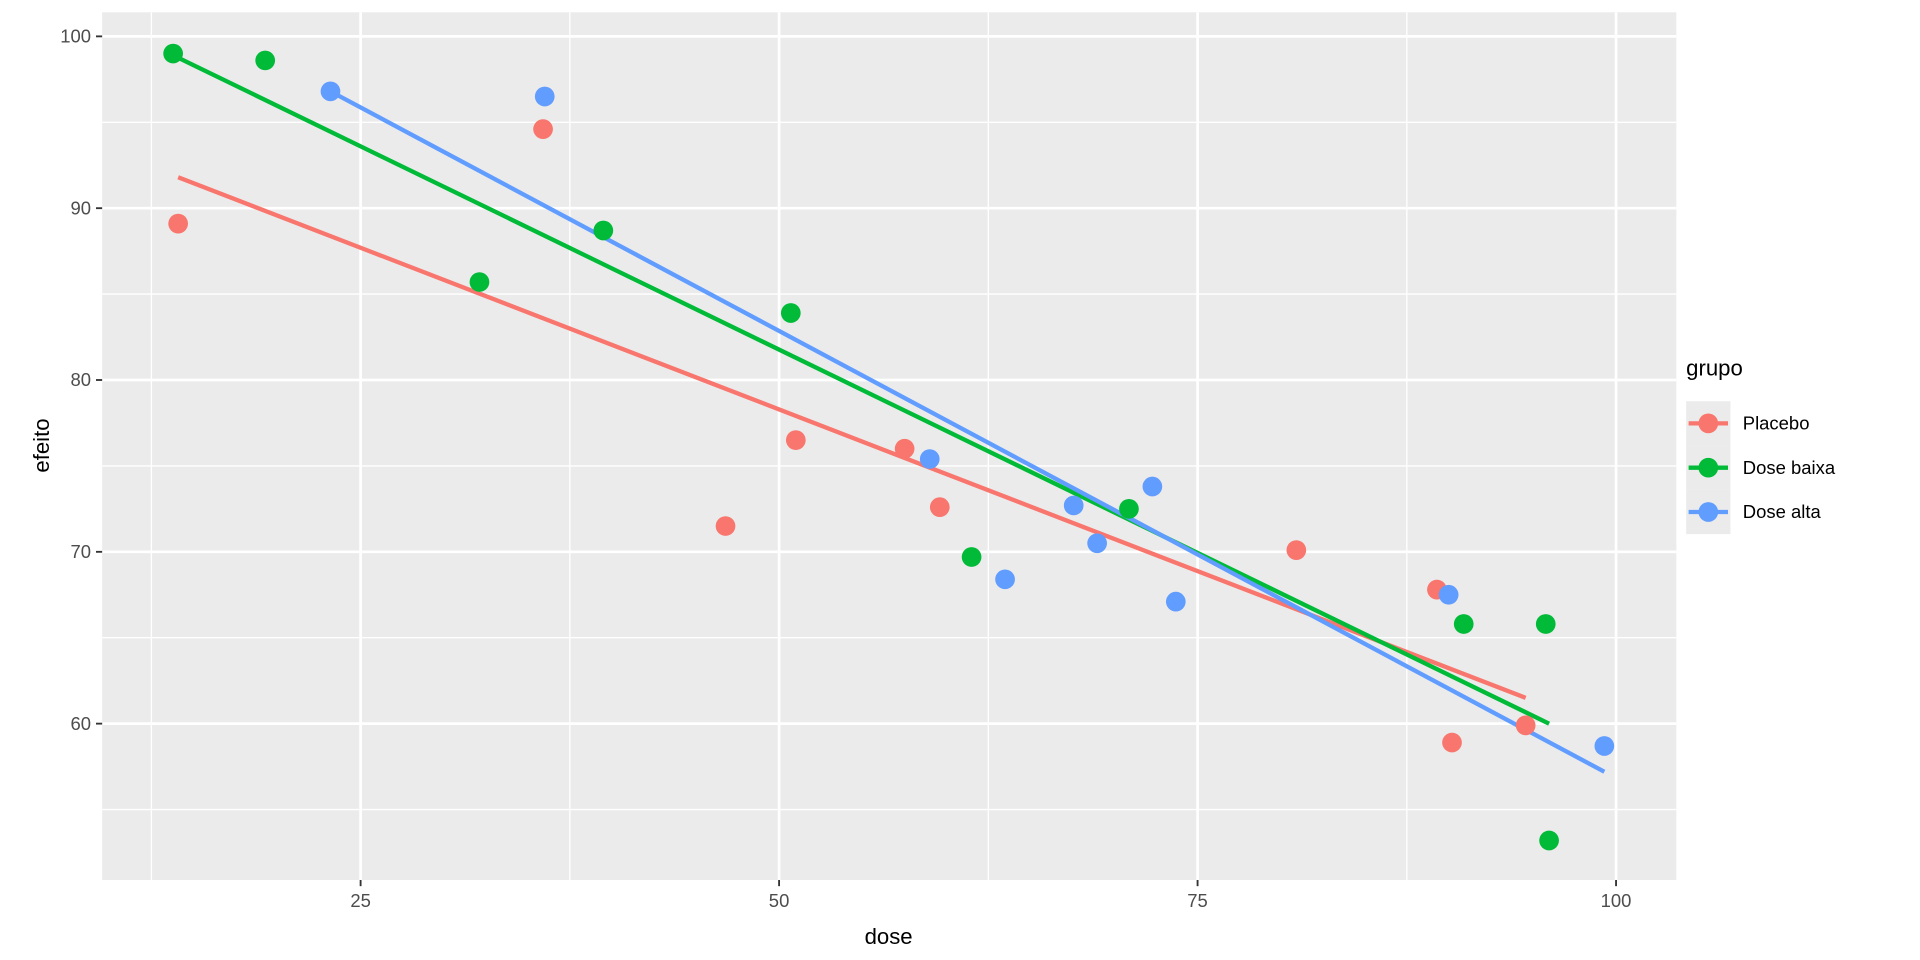 Image resolution: width=1920 pixels, height=960 pixels. What do you see at coordinates (1714, 367) in the screenshot?
I see `legend-title: grupo` at bounding box center [1714, 367].